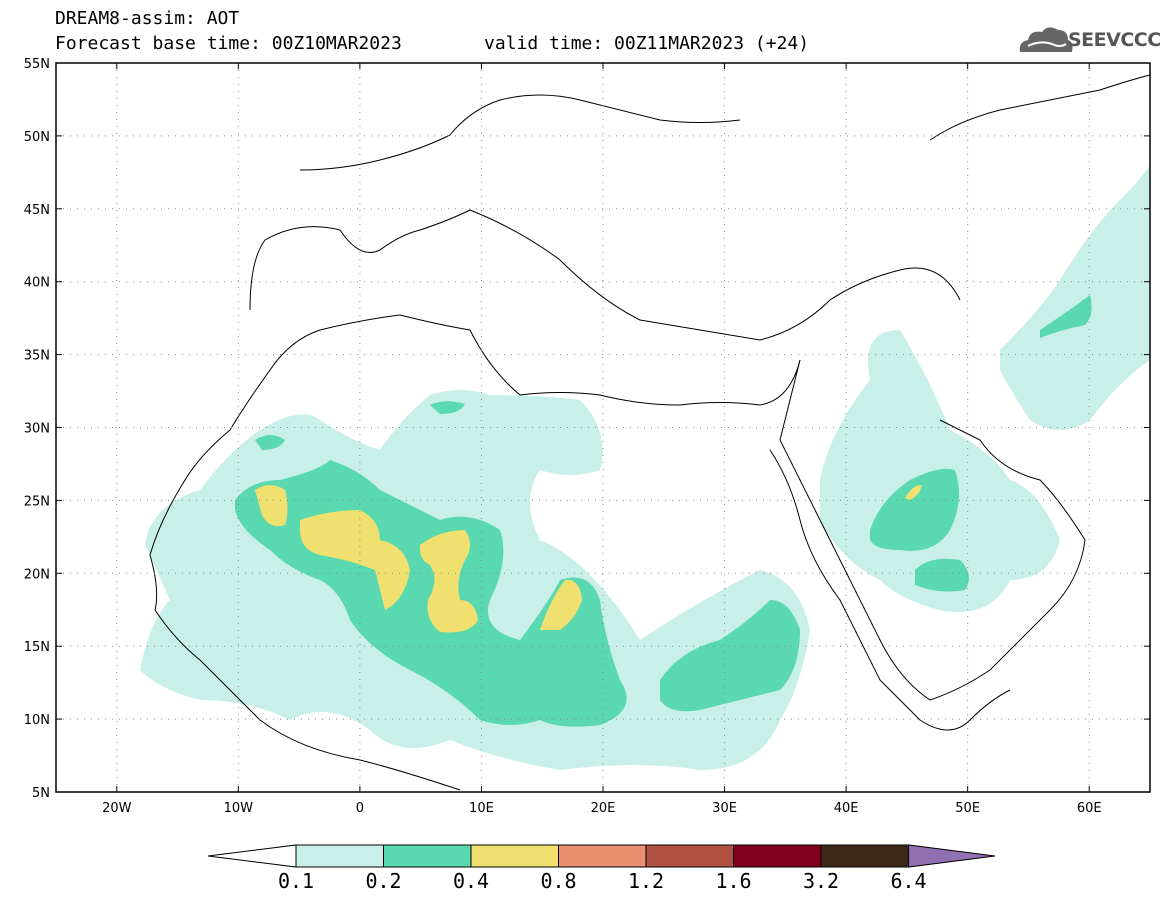 This screenshot has height=905, width=1165. What do you see at coordinates (733, 881) in the screenshot?
I see `colorbar-label: 1.6` at bounding box center [733, 881].